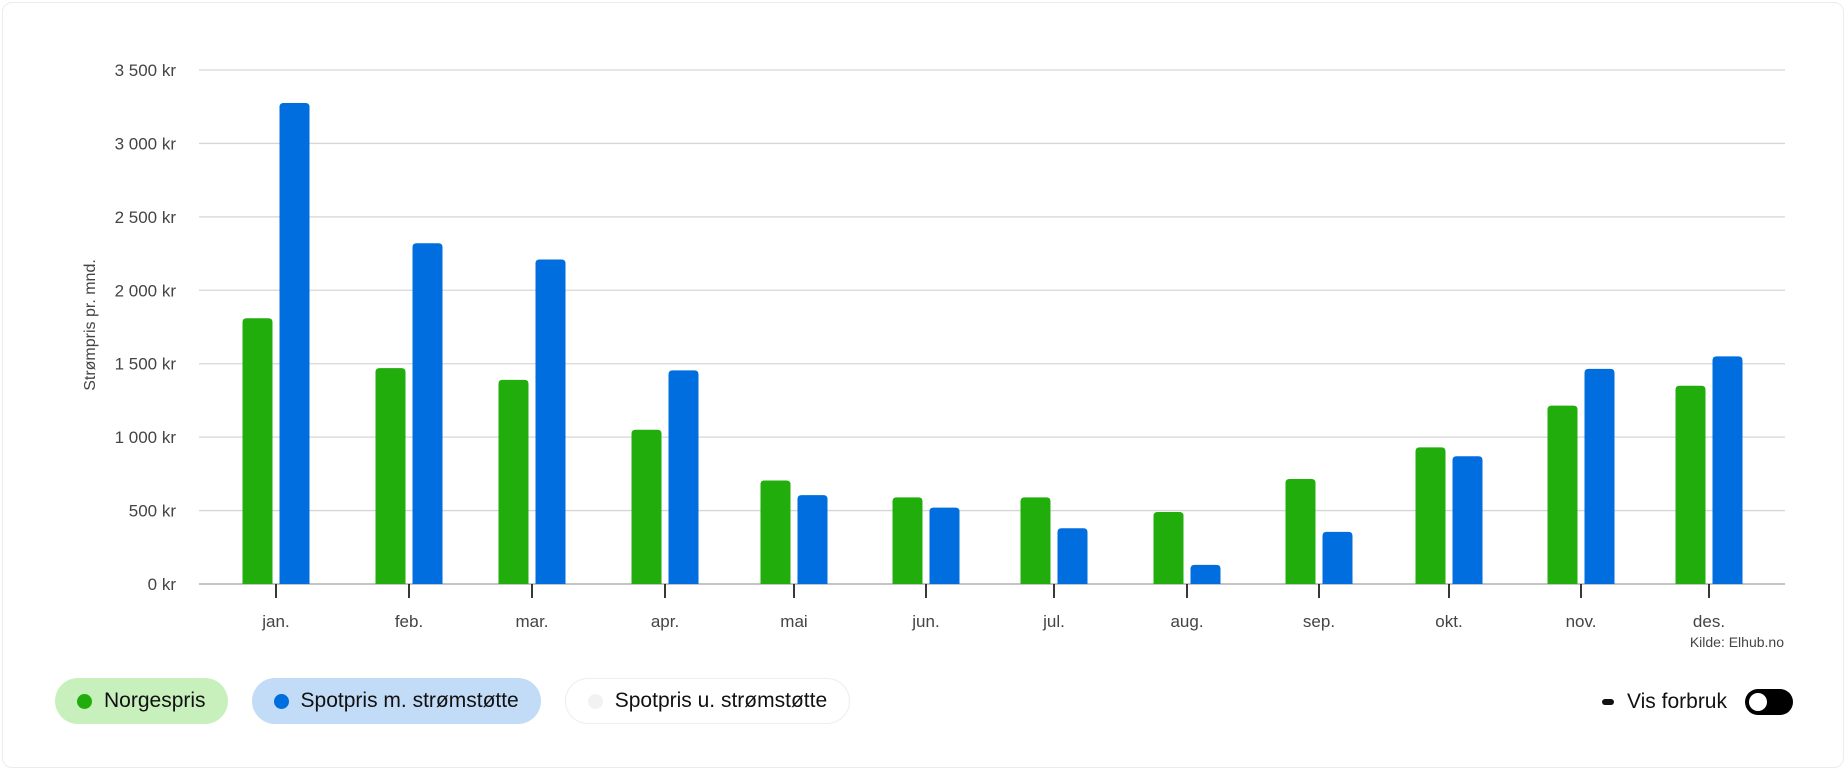 Image resolution: width=1848 pixels, height=772 pixels. I want to click on legend-label: Norgespris, so click(155, 700).